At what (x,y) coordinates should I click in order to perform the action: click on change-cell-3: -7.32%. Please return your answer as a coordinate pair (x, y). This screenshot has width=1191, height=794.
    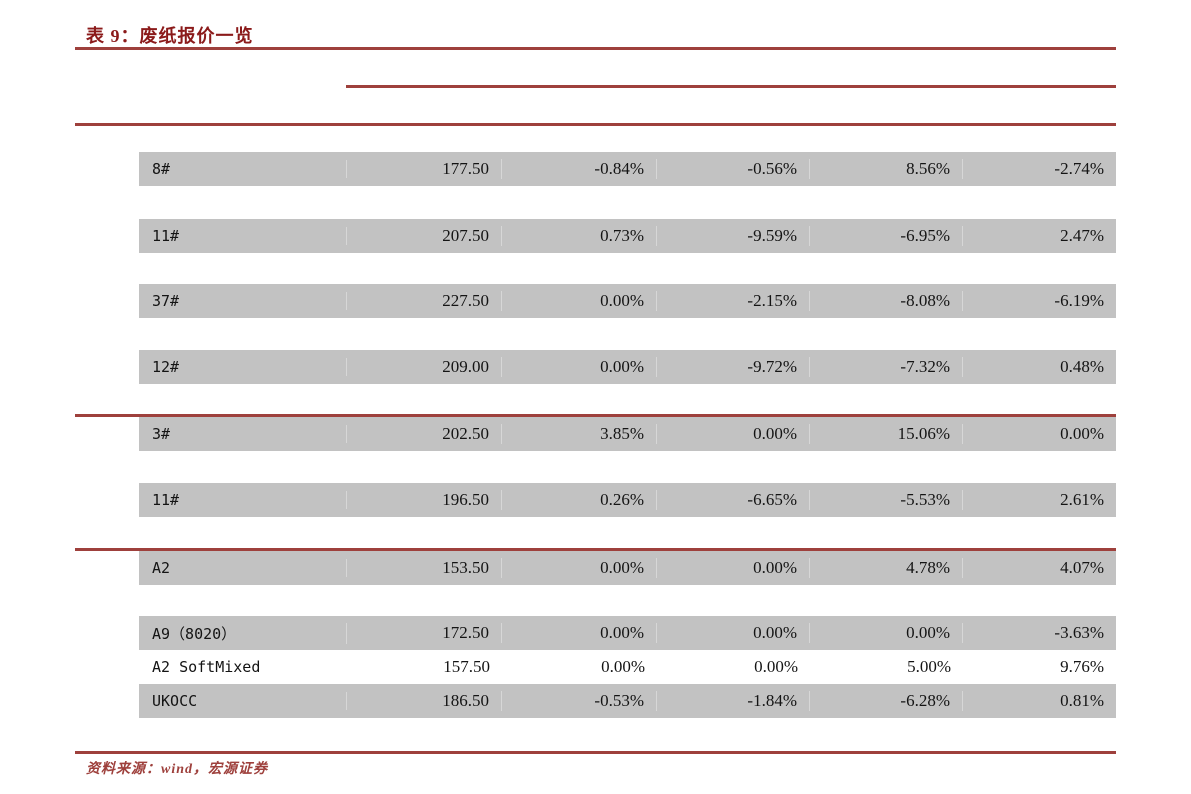
    Looking at the image, I should click on (886, 367).